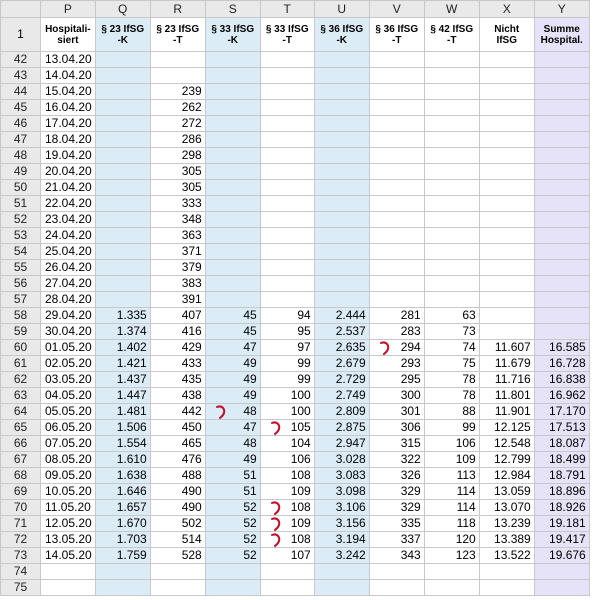 This screenshot has width=600, height=600. Describe the element at coordinates (506, 9) in the screenshot. I see `column-header-x: X` at that location.